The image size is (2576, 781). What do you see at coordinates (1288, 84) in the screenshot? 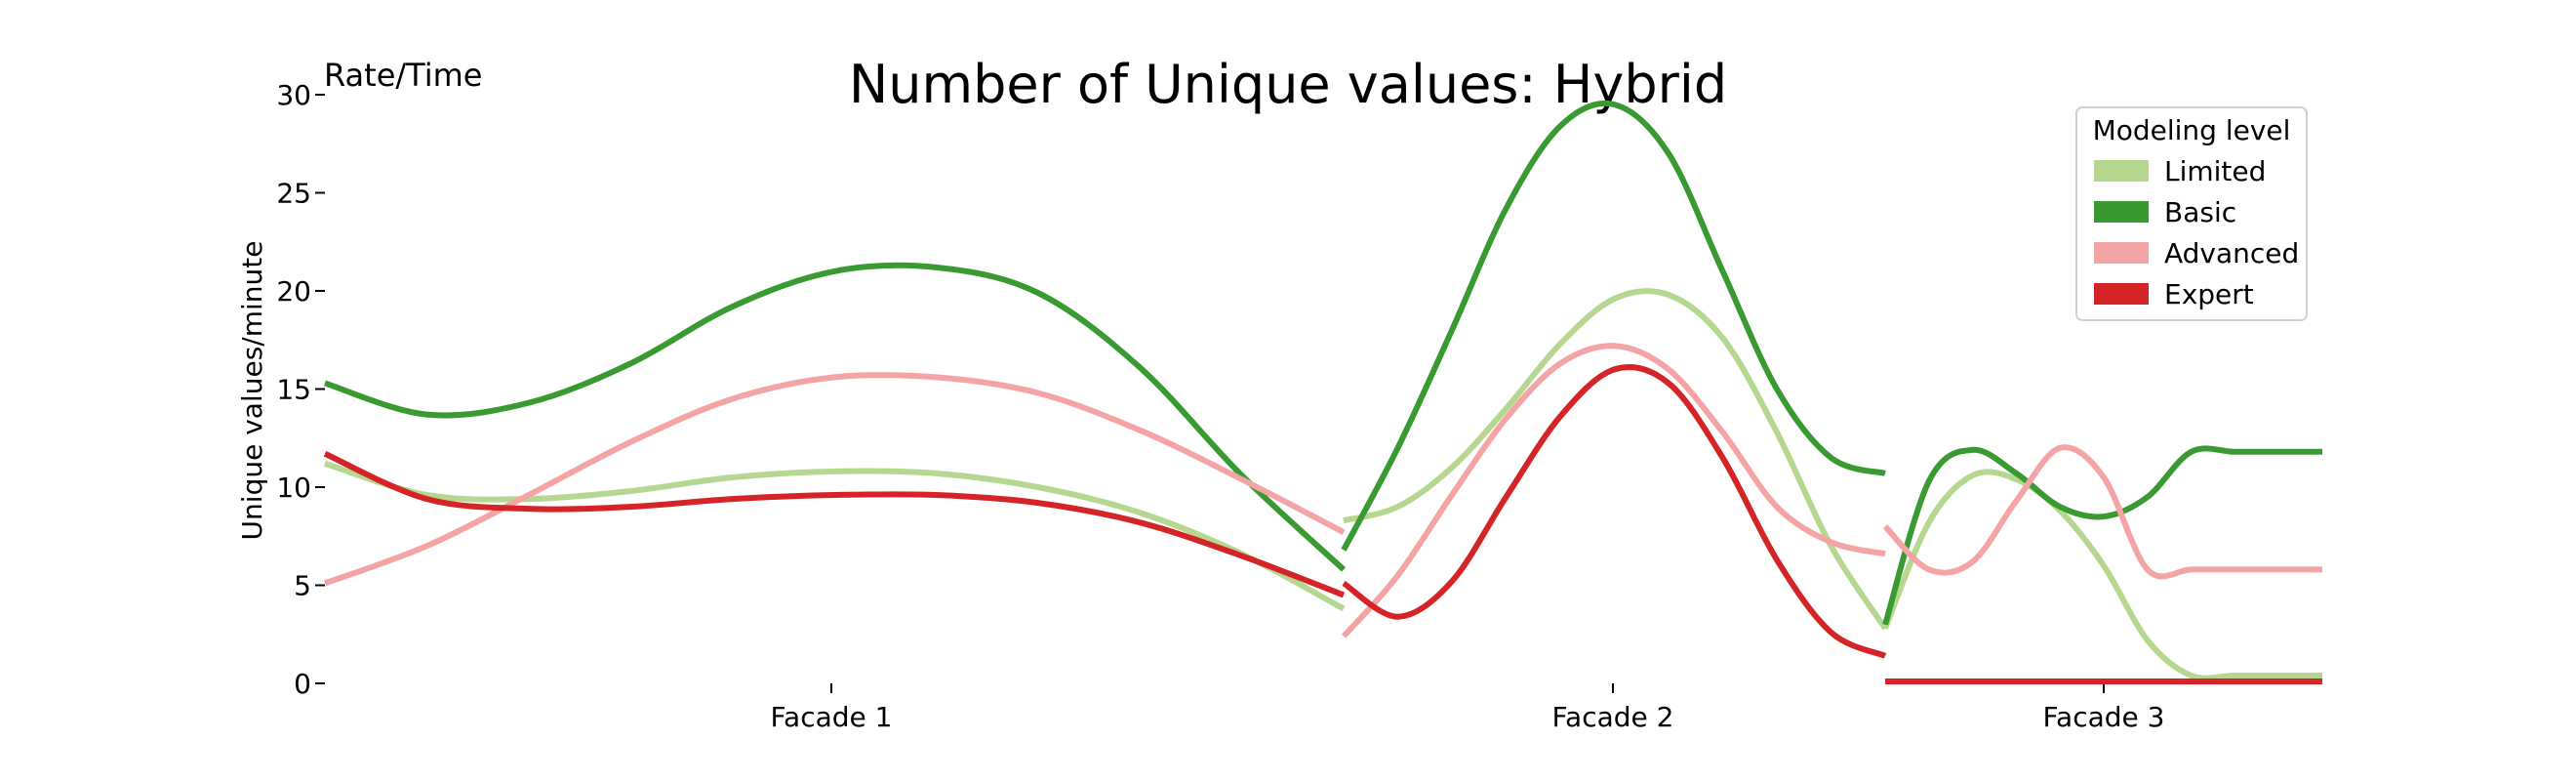
I see `chart-title: Number of Unique values: Hybrid` at bounding box center [1288, 84].